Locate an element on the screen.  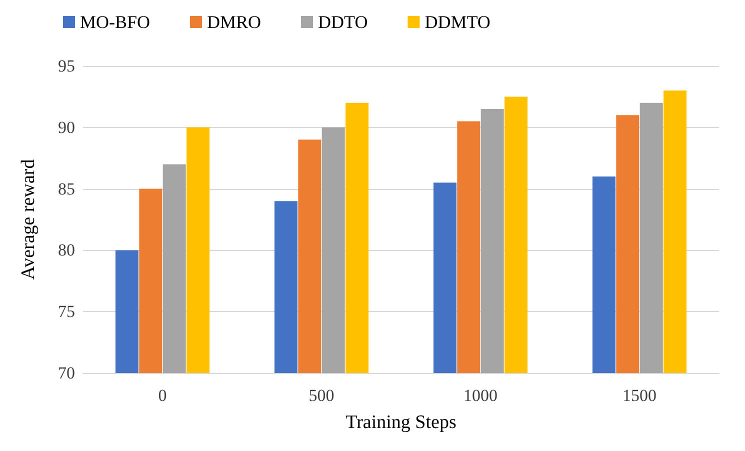
x-tick-label: 500 is located at coordinates (321, 395).